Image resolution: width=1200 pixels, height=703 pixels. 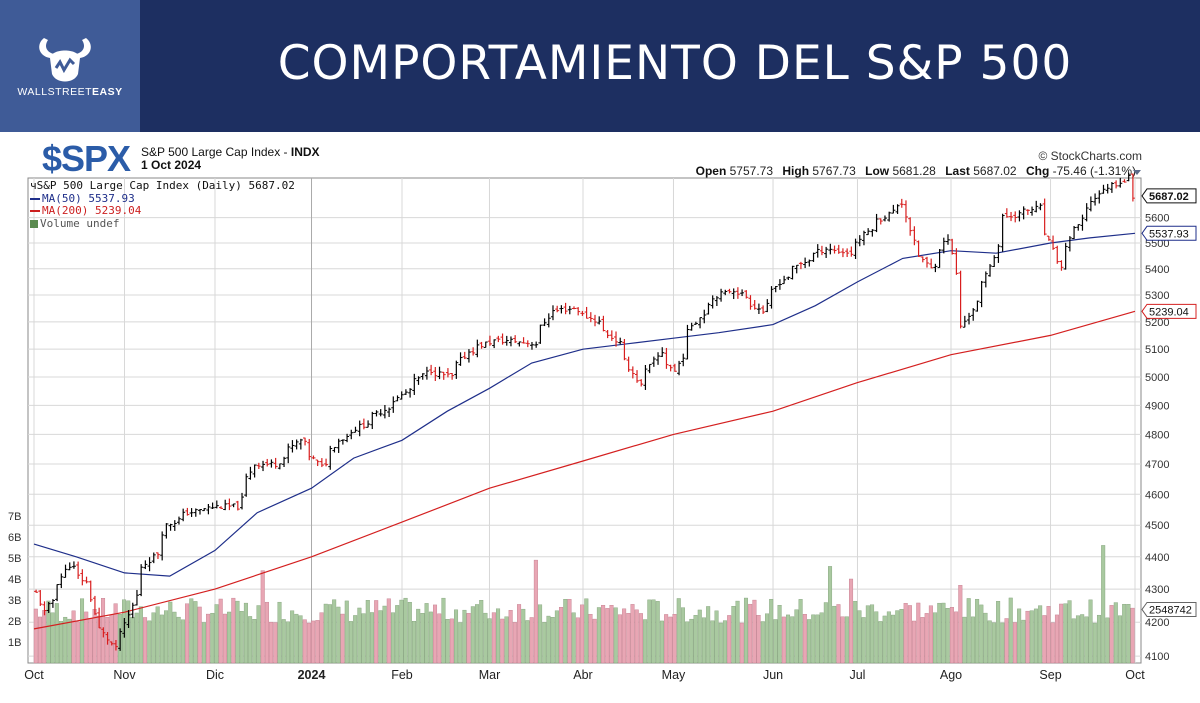 What do you see at coordinates (1157, 296) in the screenshot?
I see `price-tick-label: 5300` at bounding box center [1157, 296].